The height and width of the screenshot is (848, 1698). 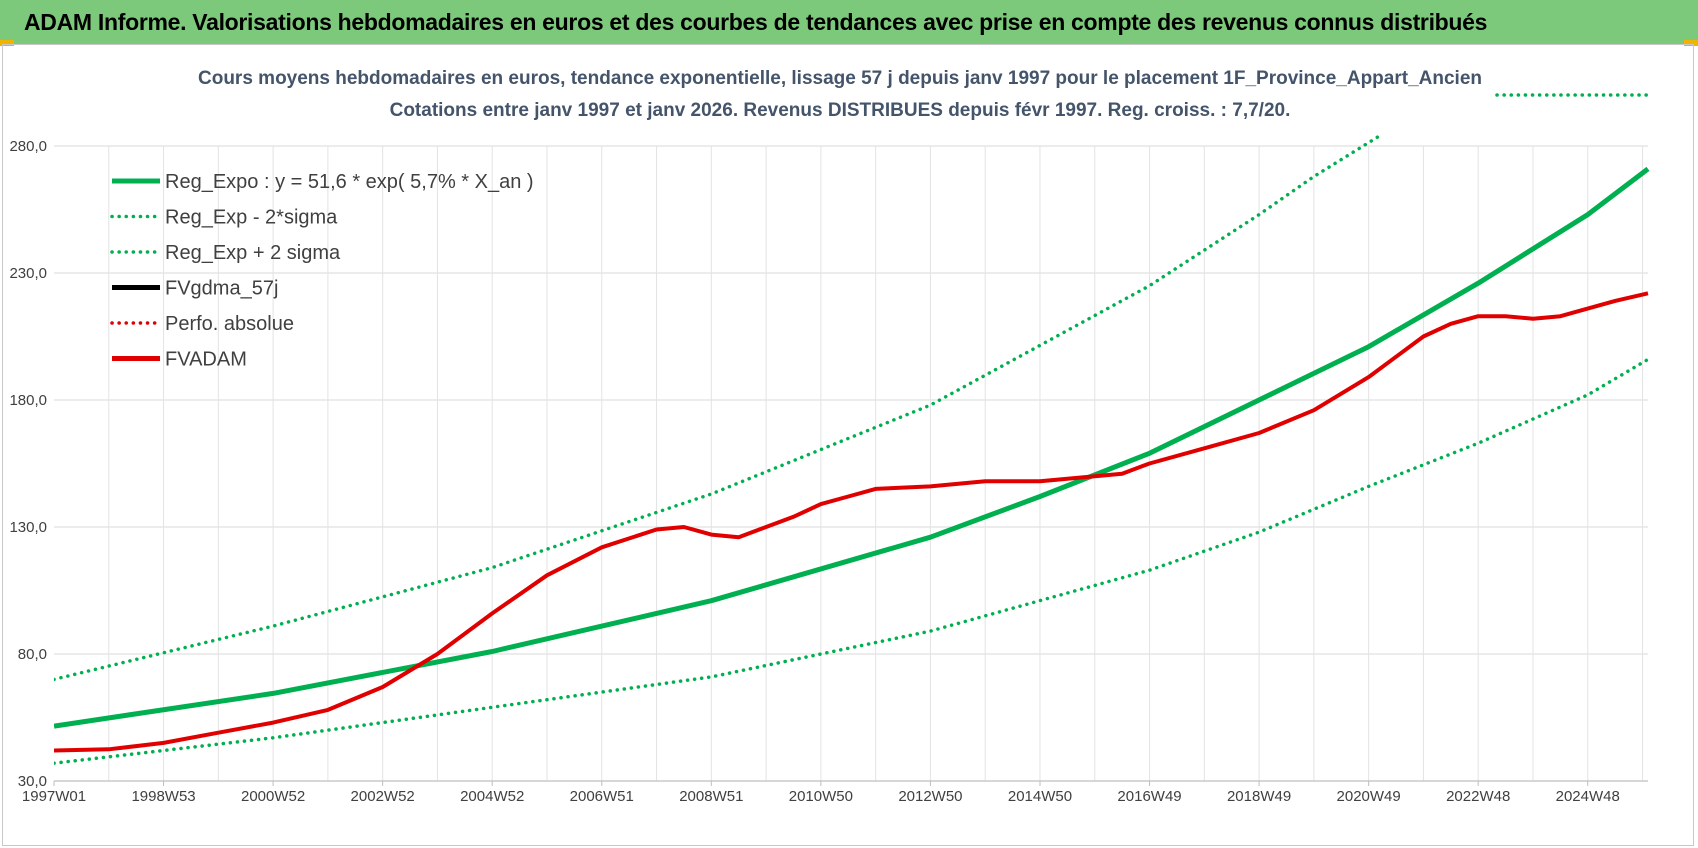 What do you see at coordinates (54, 796) in the screenshot?
I see `x-tick-label: 1997W01` at bounding box center [54, 796].